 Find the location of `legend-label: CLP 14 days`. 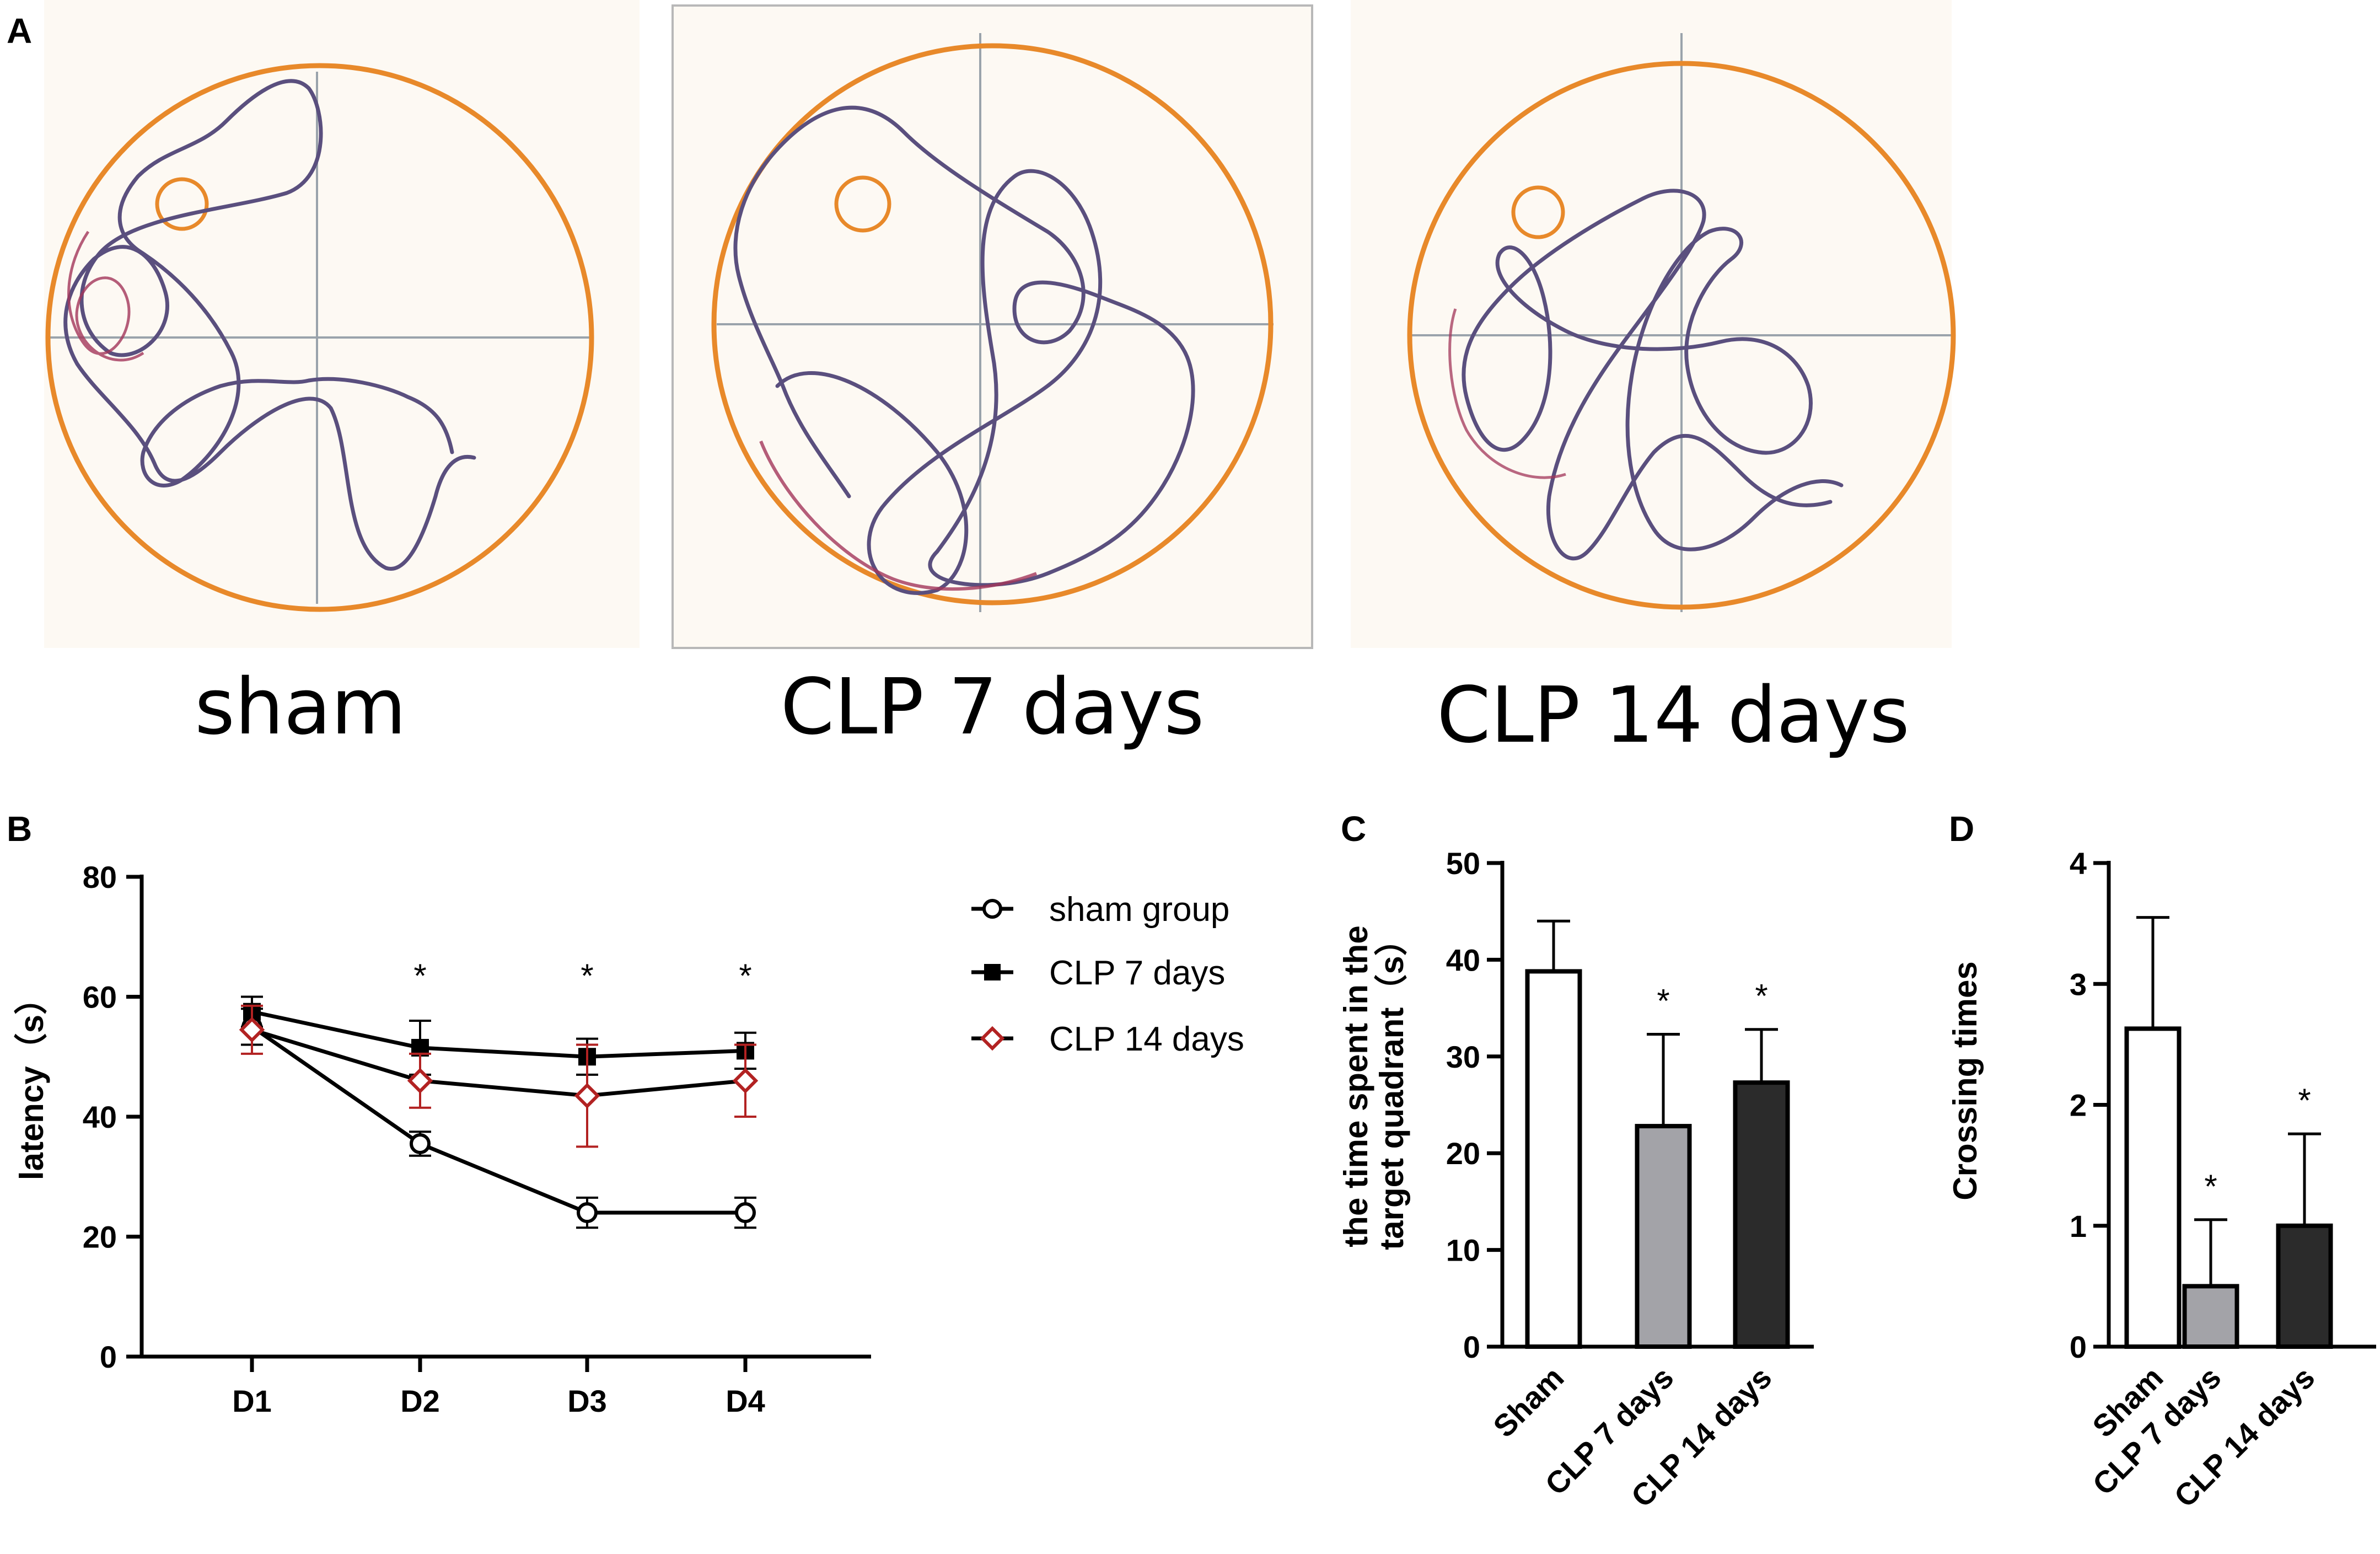

legend-label: CLP 14 days is located at coordinates (1146, 1039).